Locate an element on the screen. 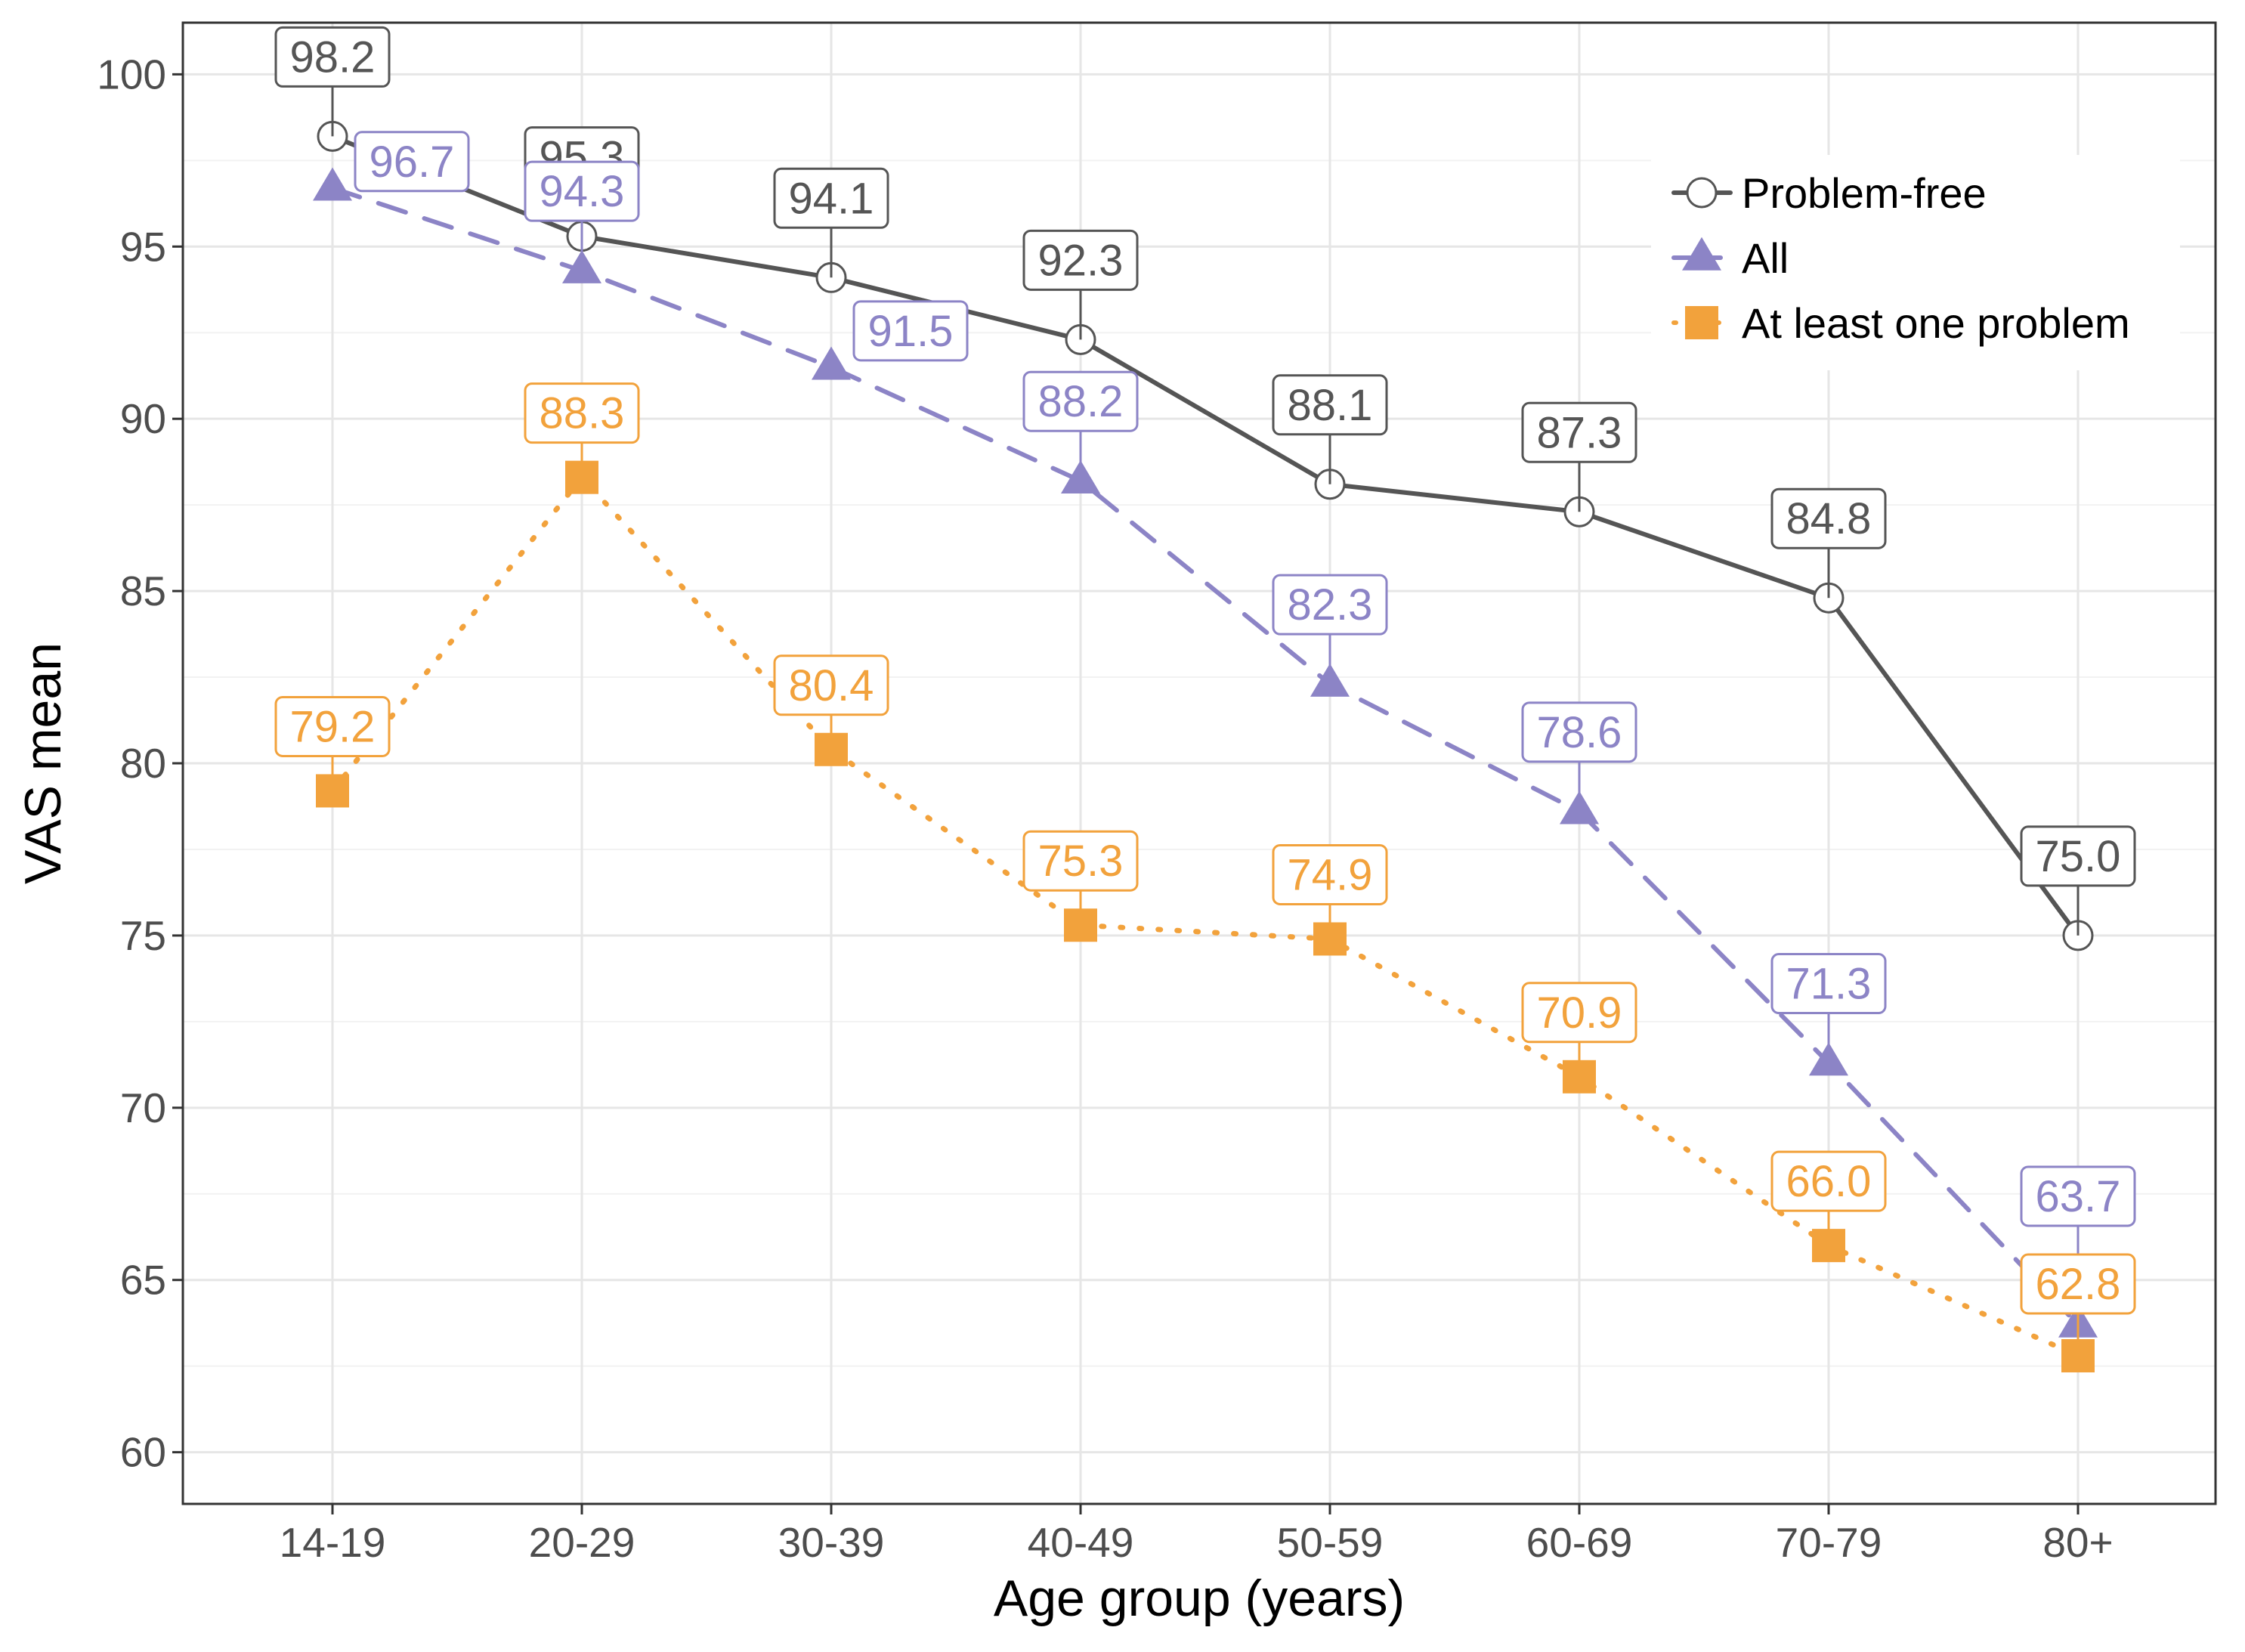  data-label: 82.3 is located at coordinates (1331, 605).